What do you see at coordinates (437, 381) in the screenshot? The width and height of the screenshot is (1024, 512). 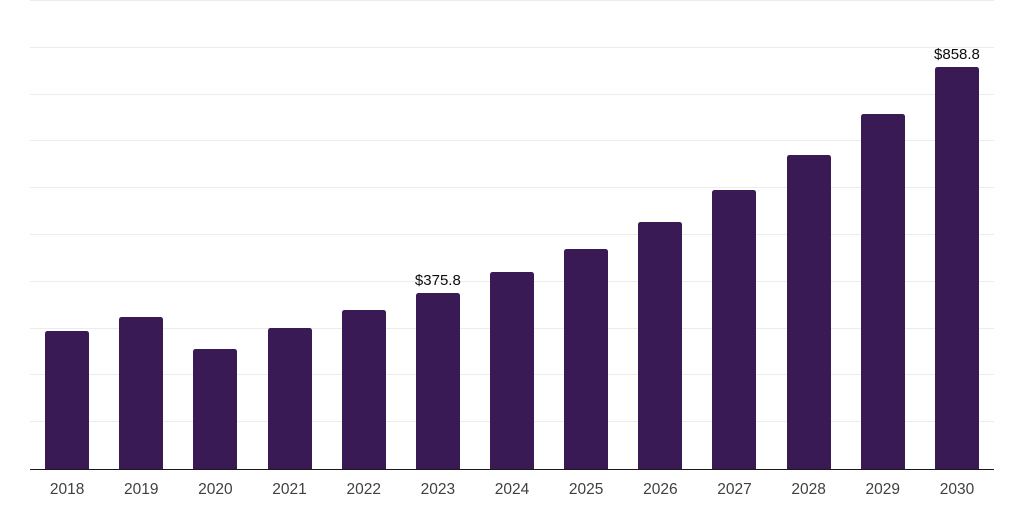 I see `bar-2023` at bounding box center [437, 381].